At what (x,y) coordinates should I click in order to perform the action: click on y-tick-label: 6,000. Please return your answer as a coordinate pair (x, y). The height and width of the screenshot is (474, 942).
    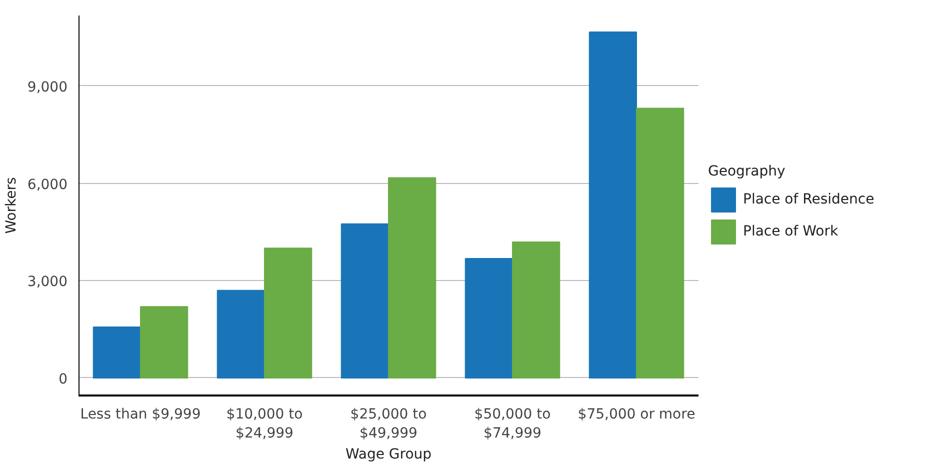
    Looking at the image, I should click on (47, 184).